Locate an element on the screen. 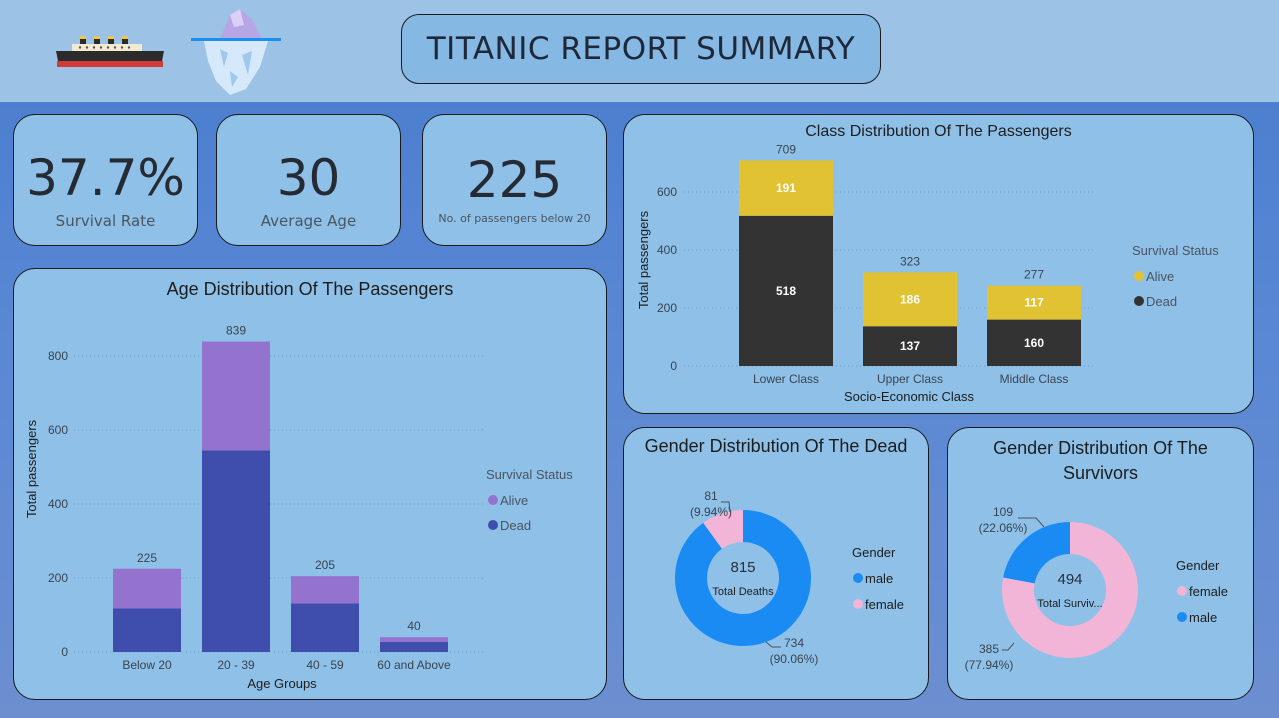  kpi-card-below-20: 225 No. of passengers below 20 is located at coordinates (514, 180).